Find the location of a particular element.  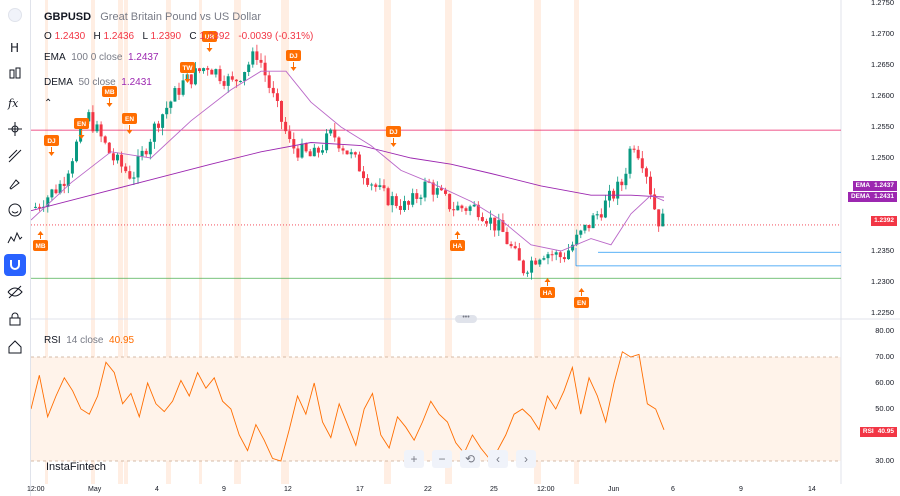

scroll-forward-button: › is located at coordinates (526, 459).